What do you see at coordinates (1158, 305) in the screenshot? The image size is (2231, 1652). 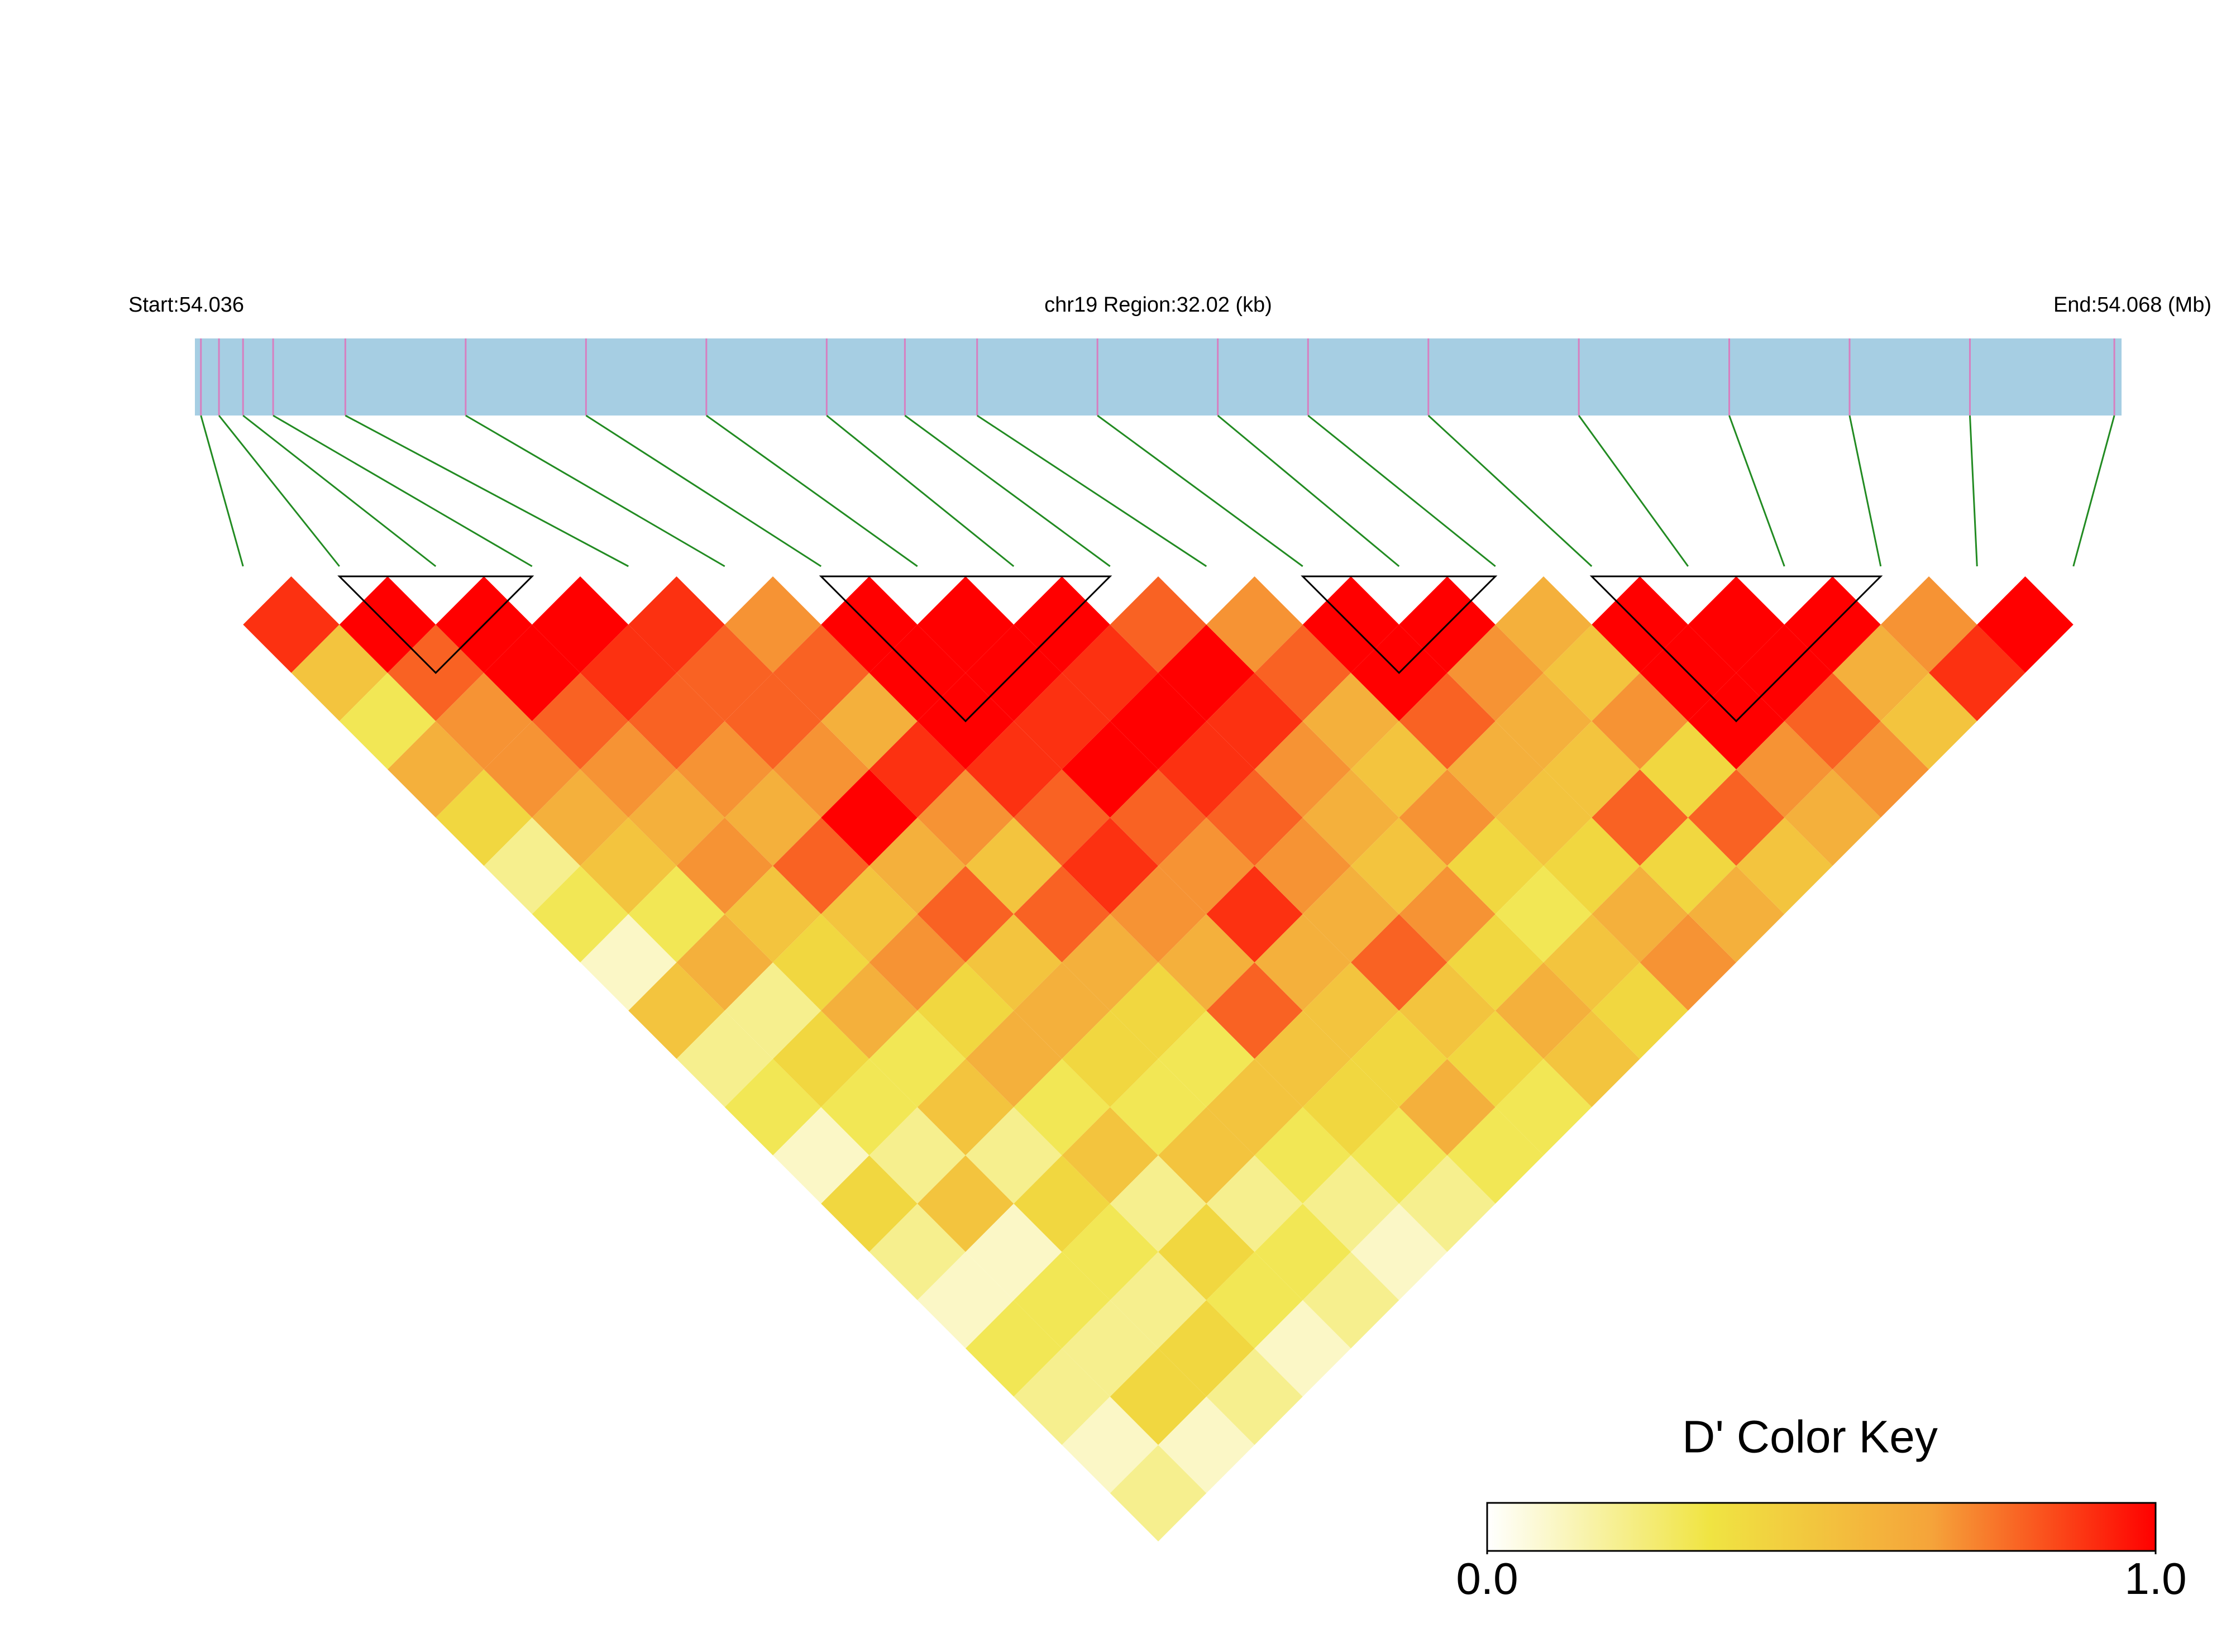 I see `region-label: chr19 Region:32.02 (kb)` at bounding box center [1158, 305].